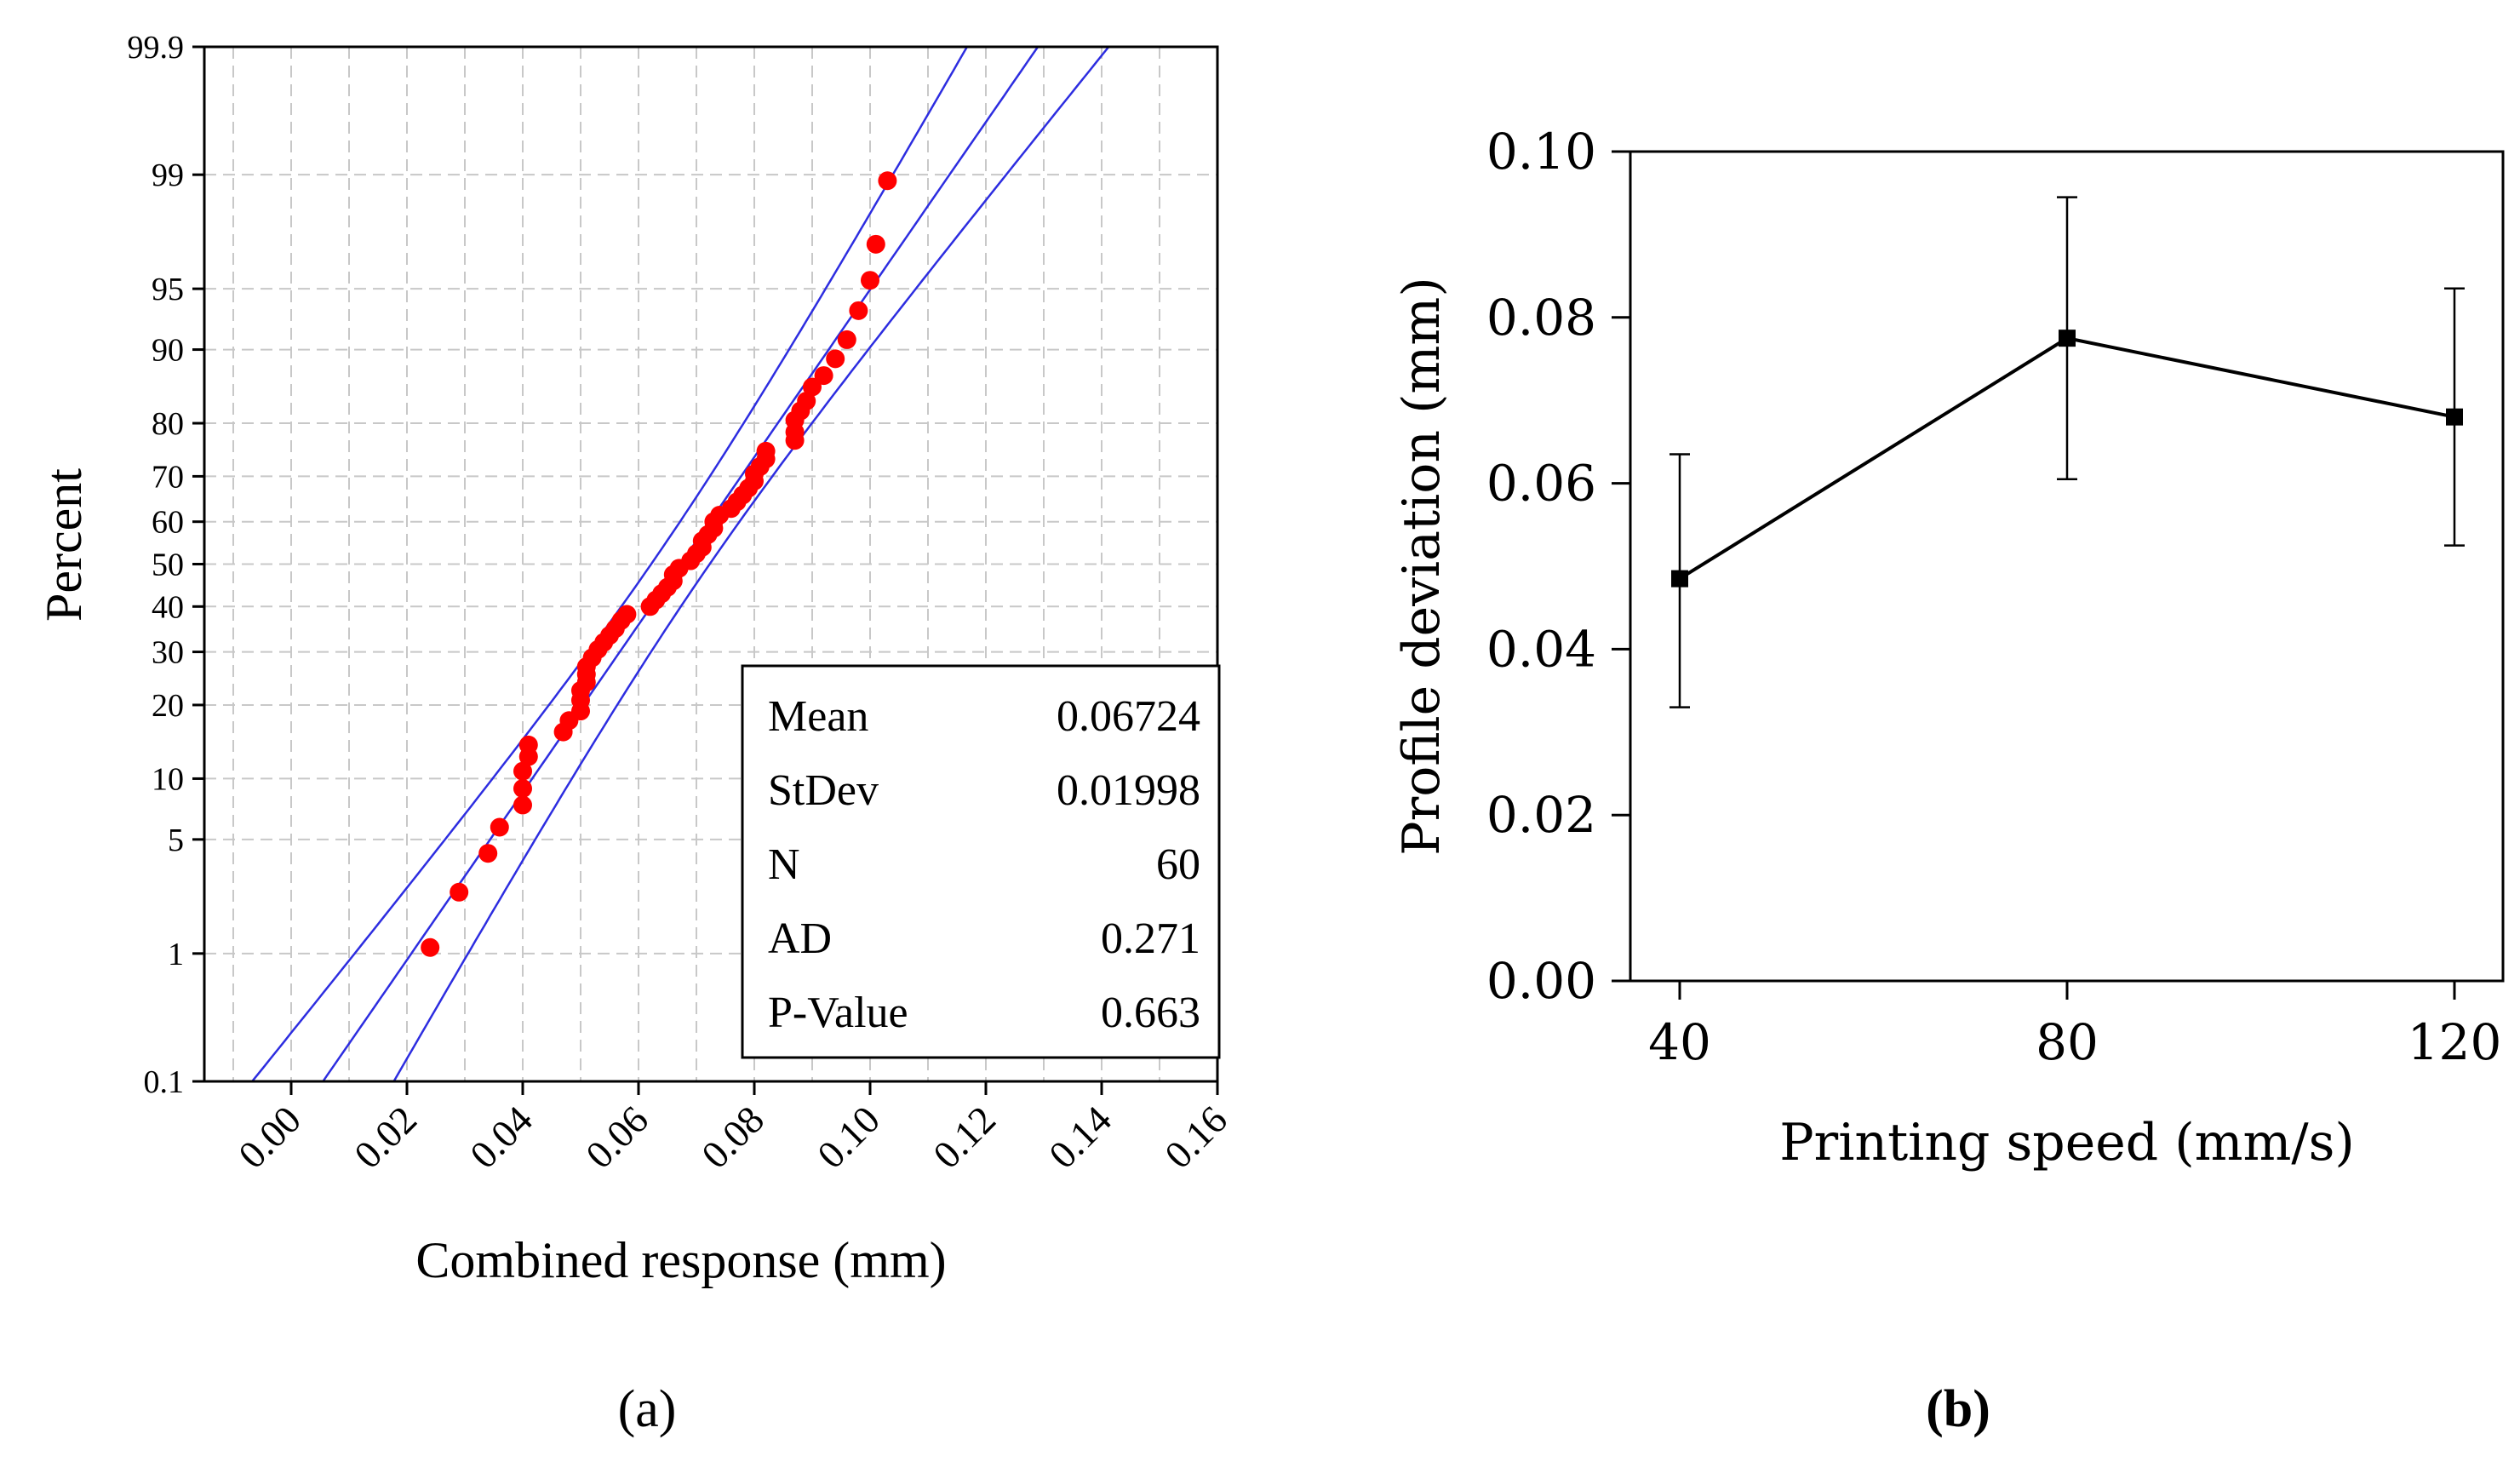  I want to click on y-tick-label: 90, so click(168, 351).